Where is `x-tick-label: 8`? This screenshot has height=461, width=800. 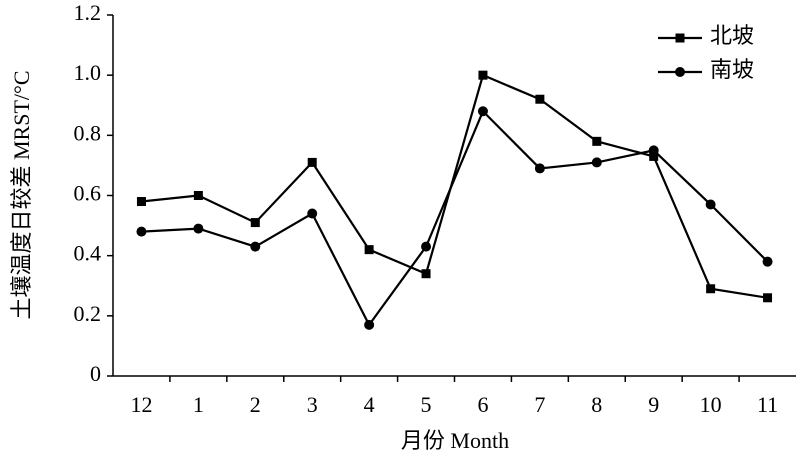
x-tick-label: 8 is located at coordinates (596, 404).